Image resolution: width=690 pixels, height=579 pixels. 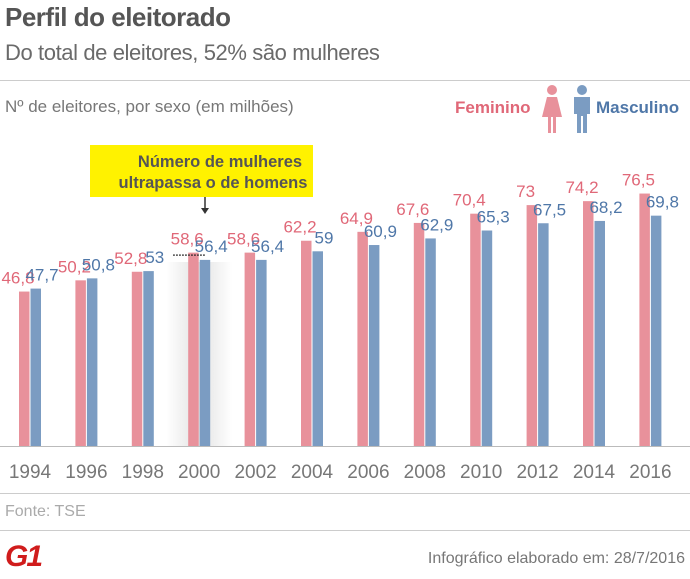 What do you see at coordinates (525, 191) in the screenshot?
I see `data-label-female: 73` at bounding box center [525, 191].